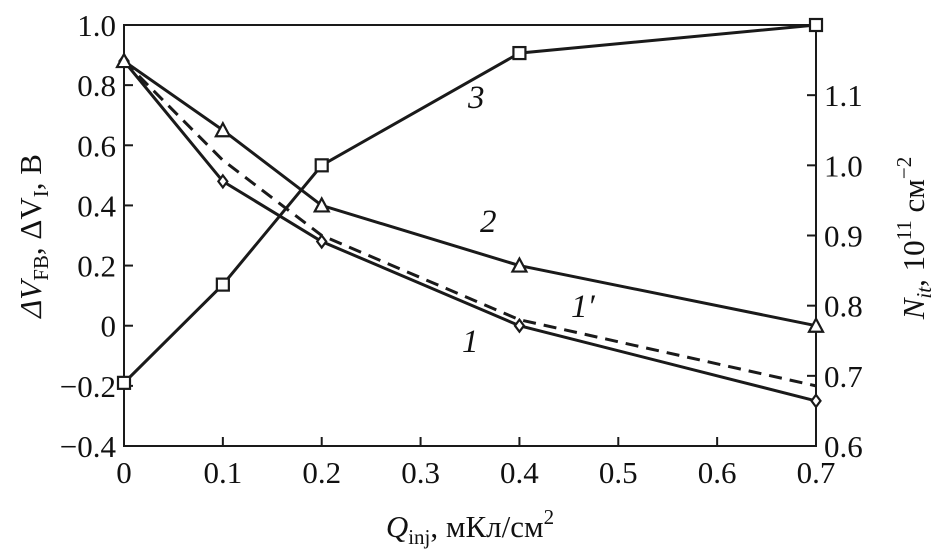 The height and width of the screenshot is (559, 951). What do you see at coordinates (583, 307) in the screenshot?
I see `curve-label-1prime: 1′` at bounding box center [583, 307].